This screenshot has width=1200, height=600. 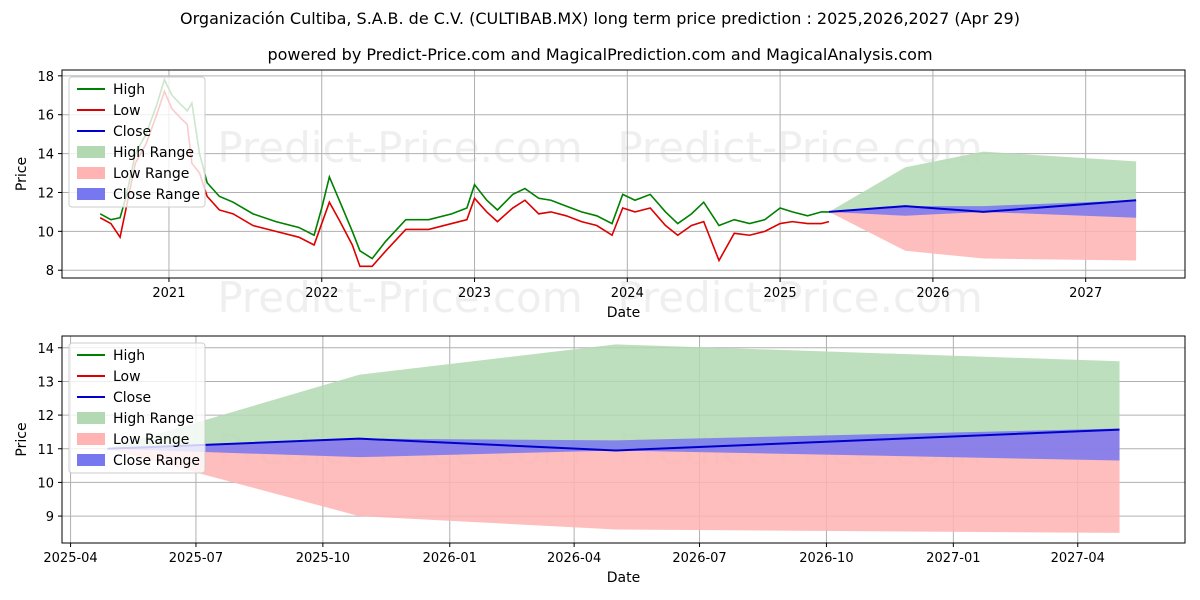 What do you see at coordinates (826, 558) in the screenshot?
I see `x-tick-label: 2026-10` at bounding box center [826, 558].